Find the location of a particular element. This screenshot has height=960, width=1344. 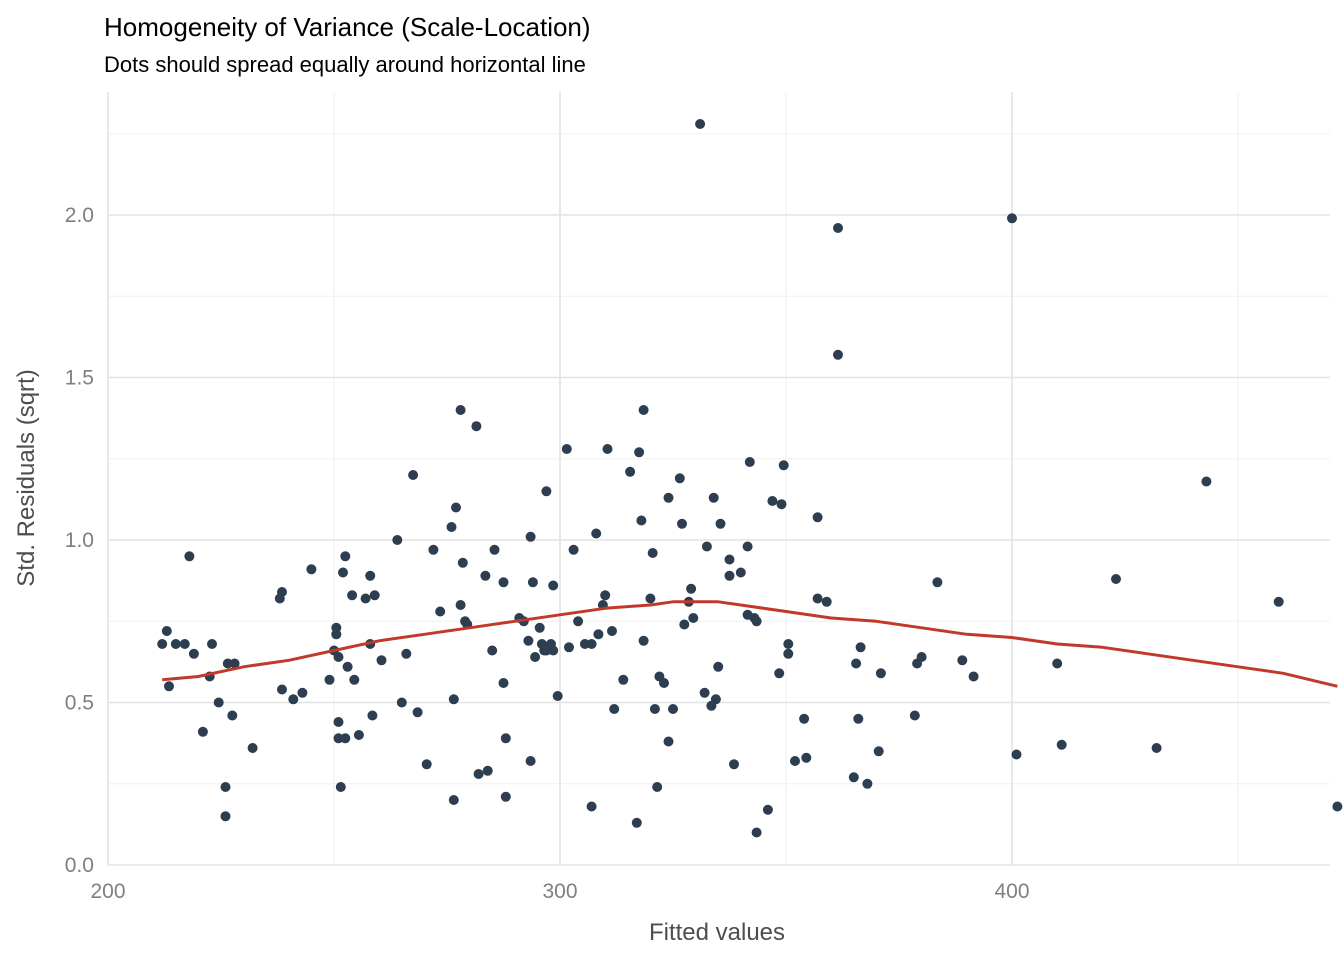

y-tick-label: 0.5 is located at coordinates (79, 703).